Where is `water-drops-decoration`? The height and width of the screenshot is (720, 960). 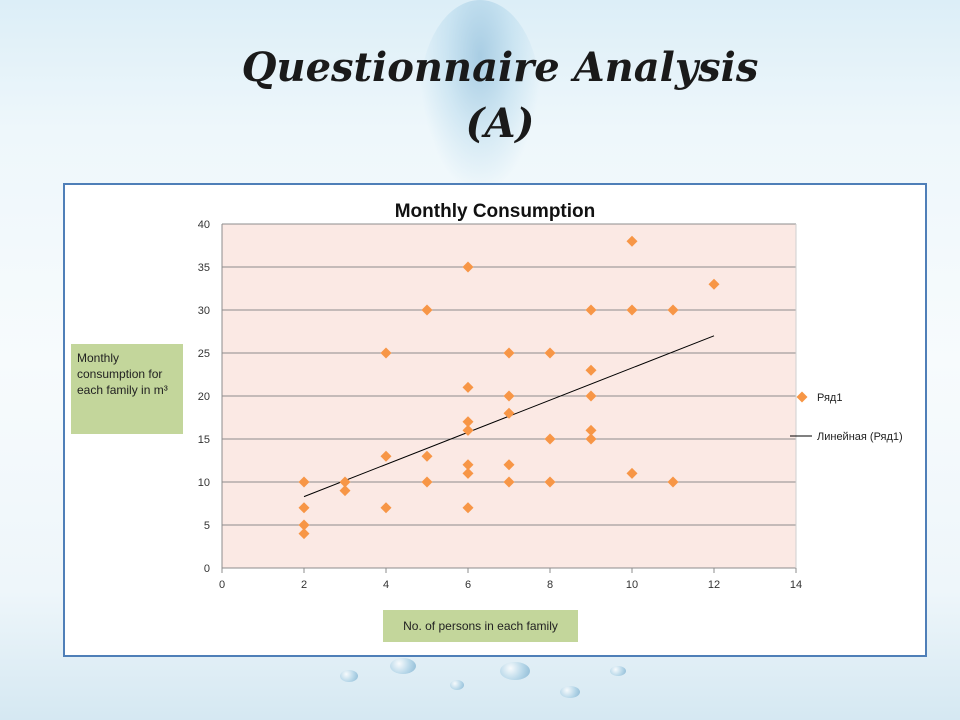 water-drops-decoration is located at coordinates (500, 685).